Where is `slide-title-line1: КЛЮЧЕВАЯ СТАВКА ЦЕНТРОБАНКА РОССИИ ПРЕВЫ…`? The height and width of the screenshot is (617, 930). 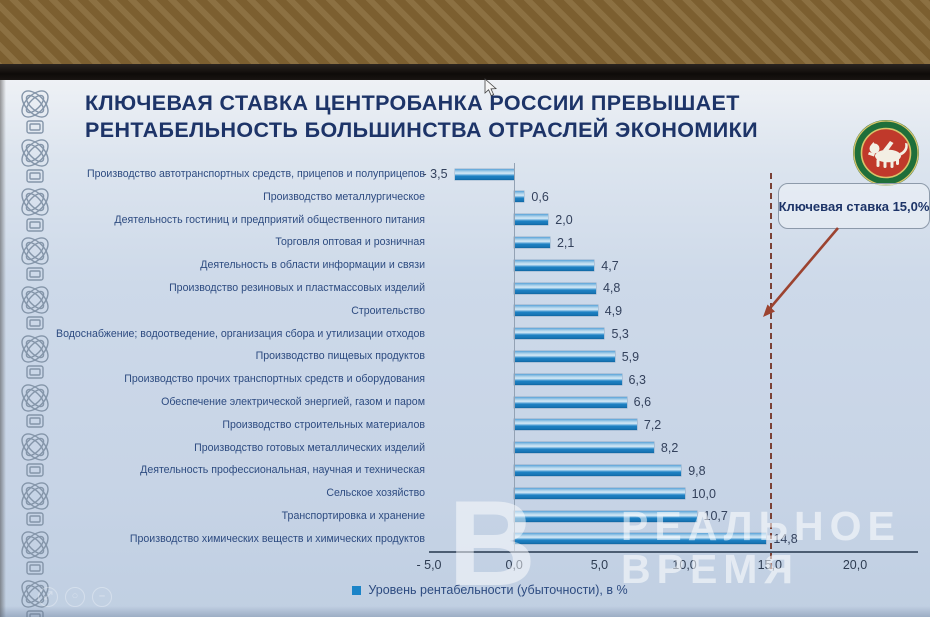
slide-title-line1: КЛЮЧЕВАЯ СТАВКА ЦЕНТРОБАНКА РОССИИ ПРЕВЫ… is located at coordinates (412, 103).